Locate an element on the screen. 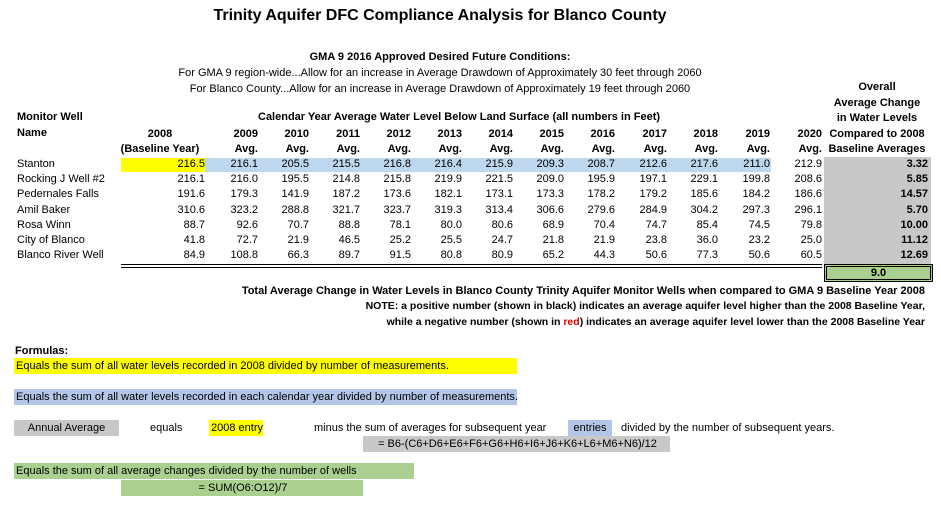  table-cell: 184.2 is located at coordinates (756, 194).